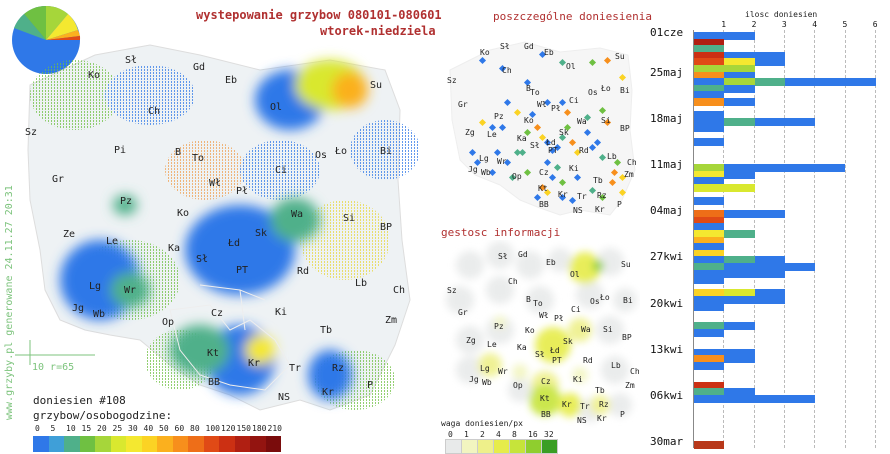  What do you see at coordinates (198, 158) in the screenshot?
I see `city-label: To` at bounding box center [198, 158].